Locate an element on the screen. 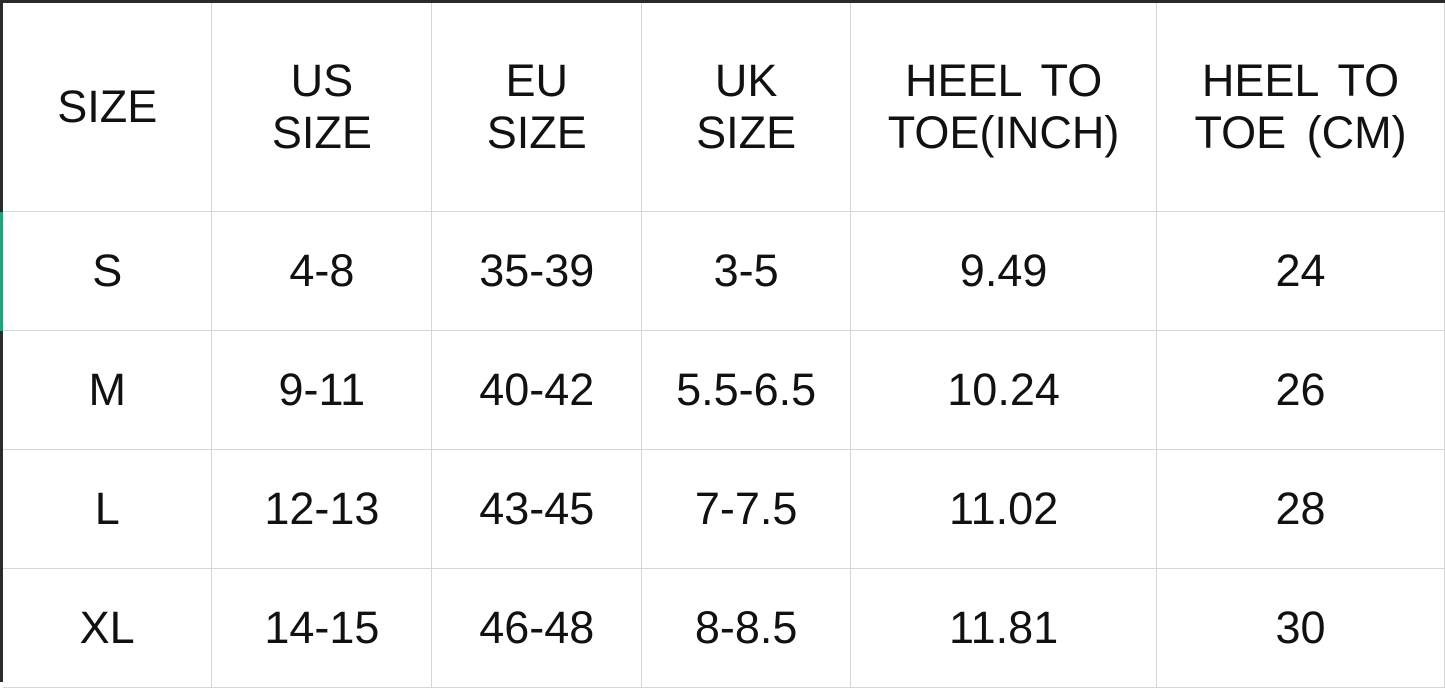  cell-uk-size: 3-5 is located at coordinates (746, 271).